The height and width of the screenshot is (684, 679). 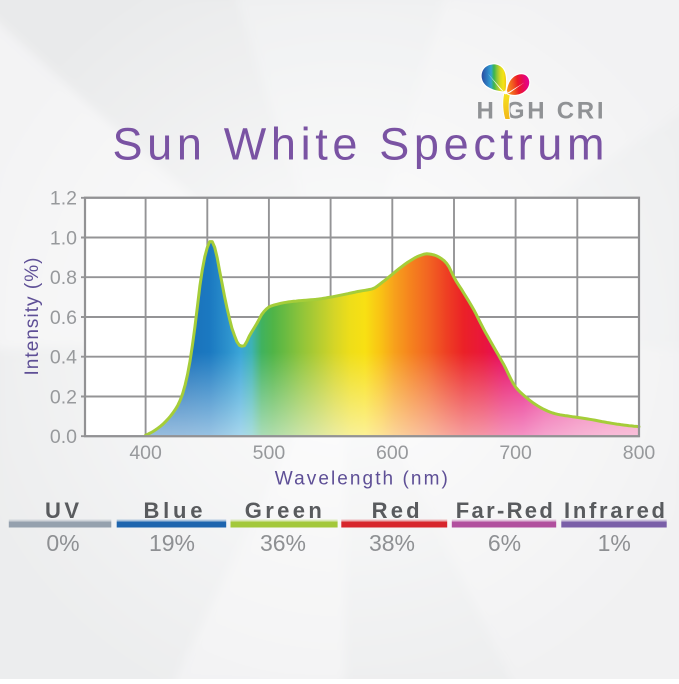 I want to click on svg-text: 36%, so click(x=283, y=543).